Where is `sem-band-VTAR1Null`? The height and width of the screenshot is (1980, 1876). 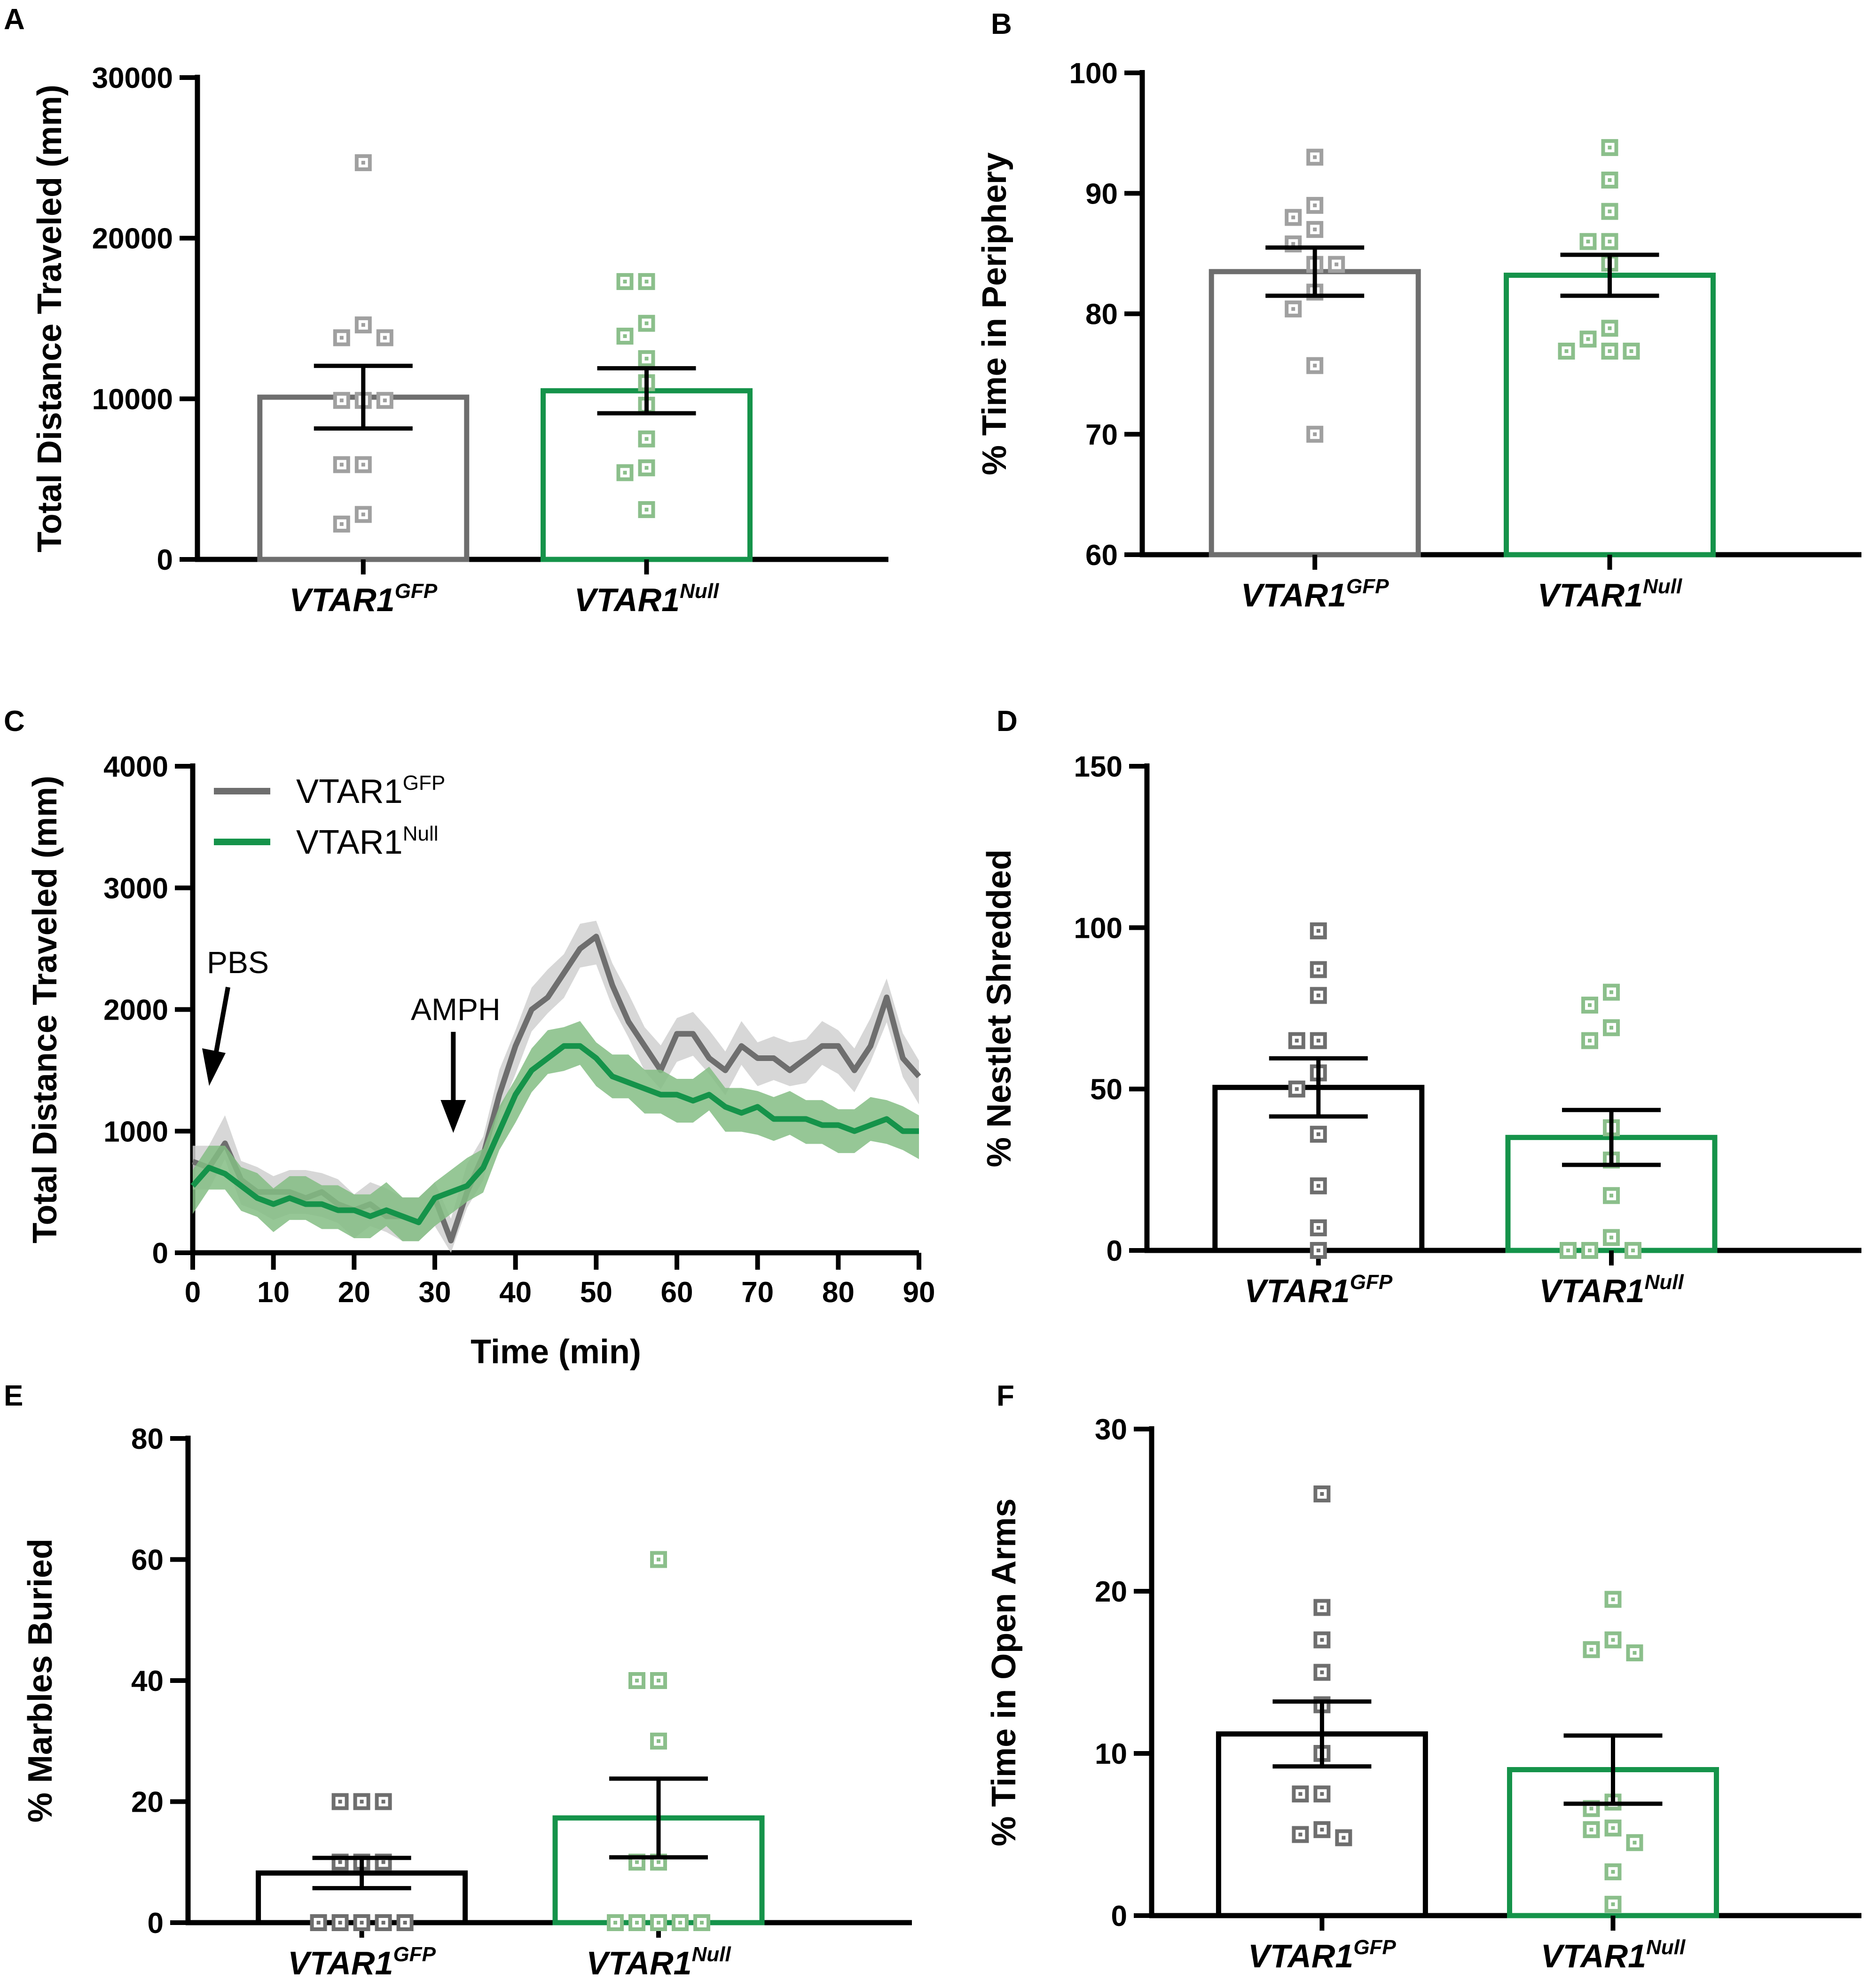
sem-band-VTAR1Null is located at coordinates (556, 1131).